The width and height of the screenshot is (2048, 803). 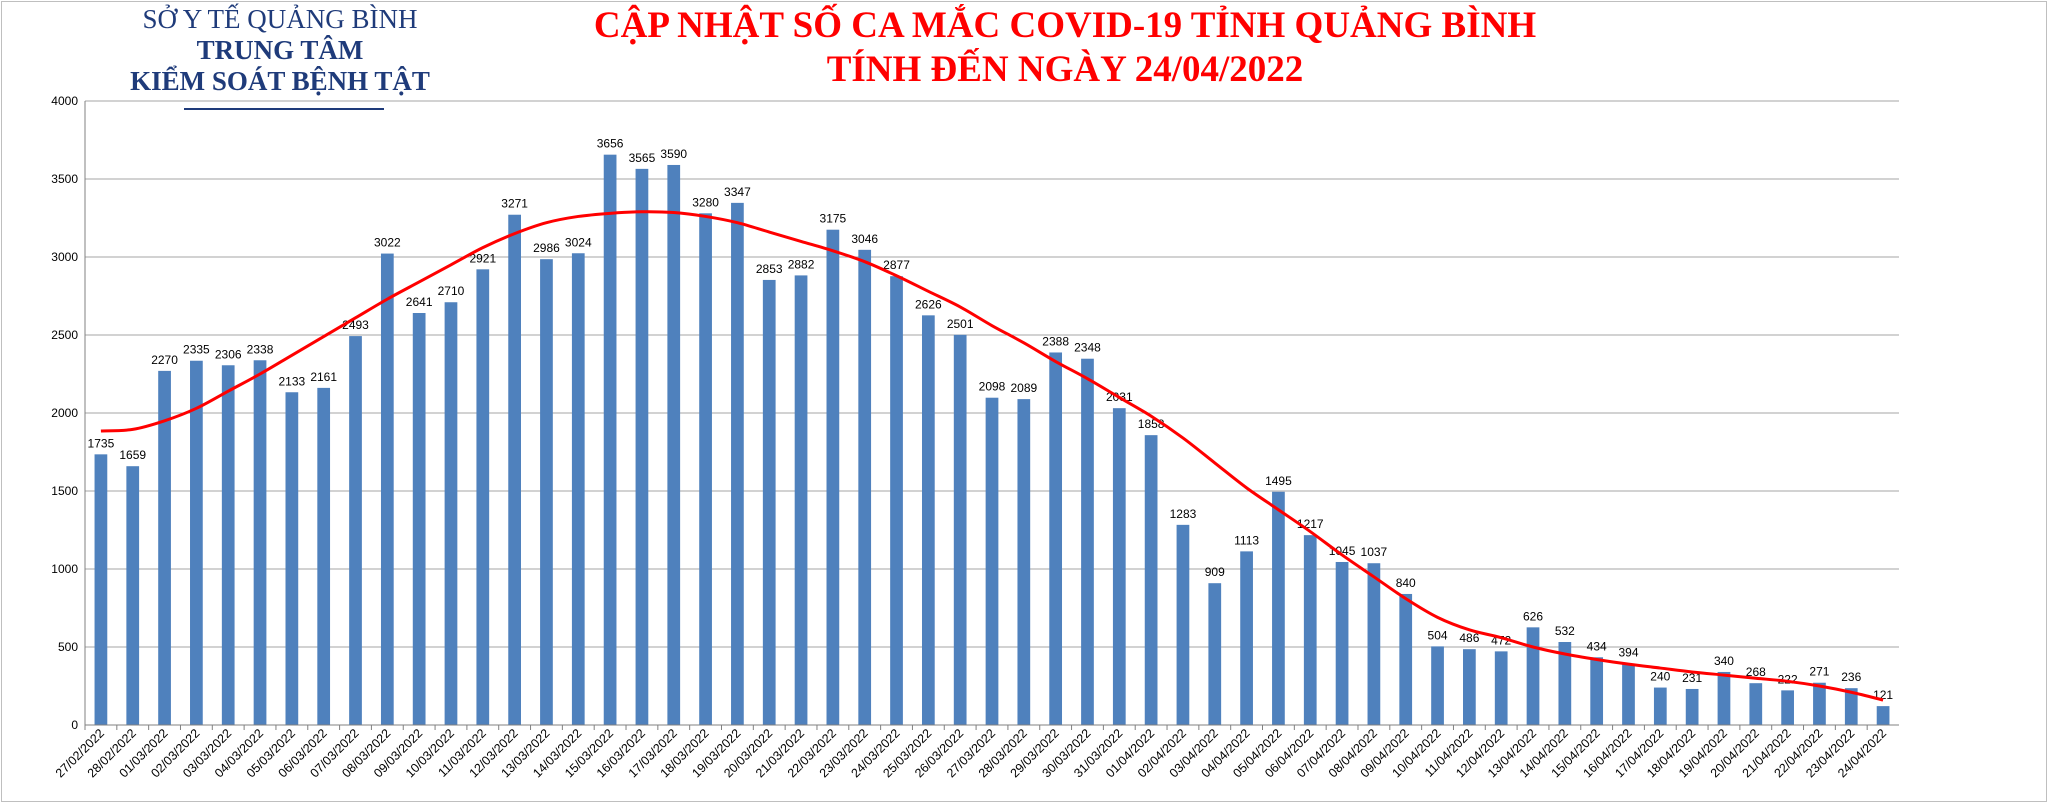 What do you see at coordinates (64, 179) in the screenshot?
I see `y-tick-label: 3500` at bounding box center [64, 179].